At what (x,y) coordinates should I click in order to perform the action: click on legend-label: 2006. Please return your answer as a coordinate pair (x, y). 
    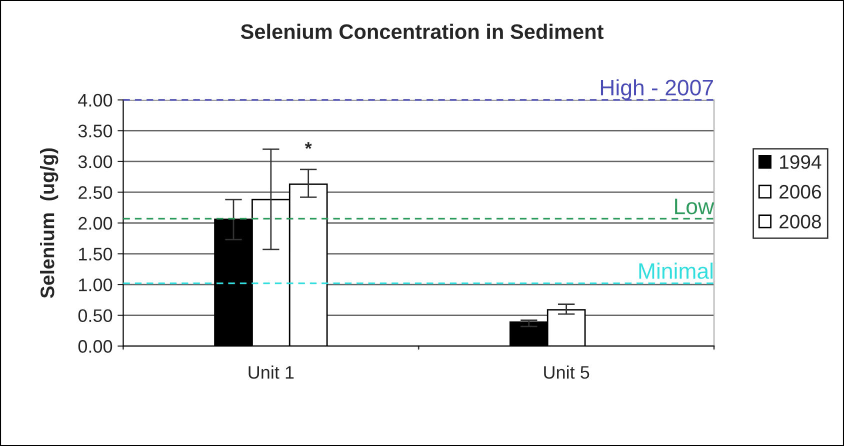
    Looking at the image, I should click on (800, 191).